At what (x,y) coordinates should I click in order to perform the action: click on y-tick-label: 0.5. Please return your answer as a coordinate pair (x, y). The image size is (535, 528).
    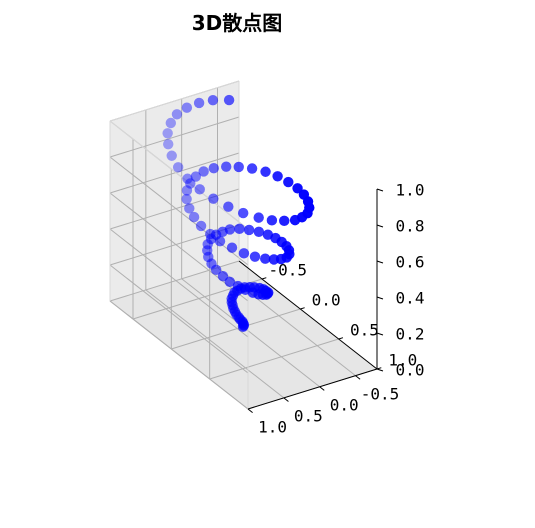
    Looking at the image, I should click on (308, 416).